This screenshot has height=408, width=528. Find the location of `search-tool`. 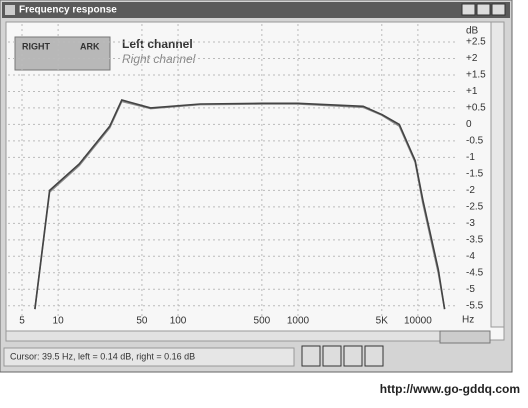

search-tool is located at coordinates (353, 356).